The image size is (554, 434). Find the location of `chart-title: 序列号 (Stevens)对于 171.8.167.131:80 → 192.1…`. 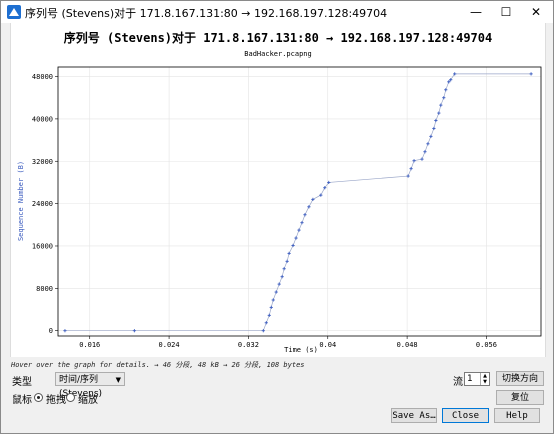

chart-title: 序列号 (Stevens)对于 171.8.167.131:80 → 192.1… is located at coordinates (278, 37).